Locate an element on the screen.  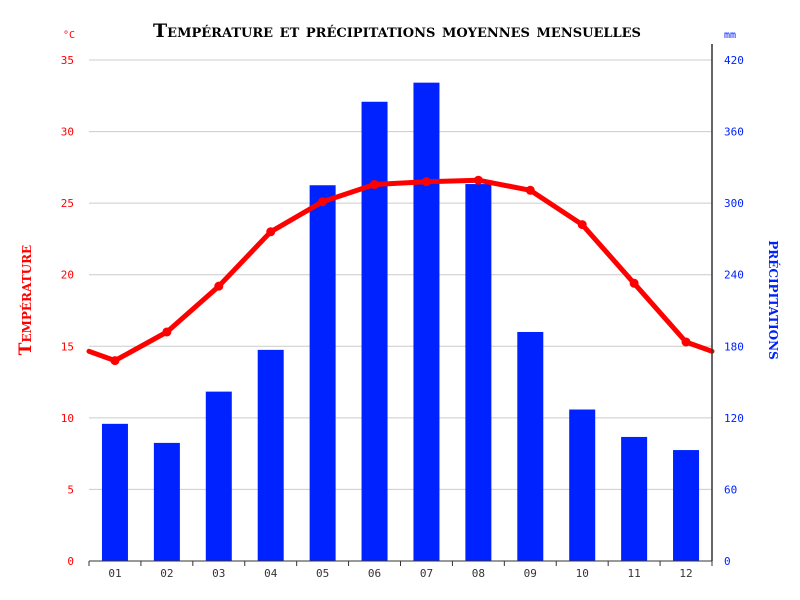
left-tick-label: 0 is located at coordinates (70, 561).